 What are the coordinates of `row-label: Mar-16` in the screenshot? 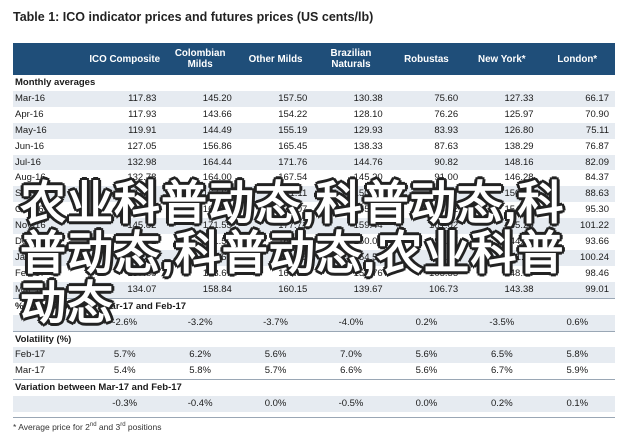 It's located at (30, 98).